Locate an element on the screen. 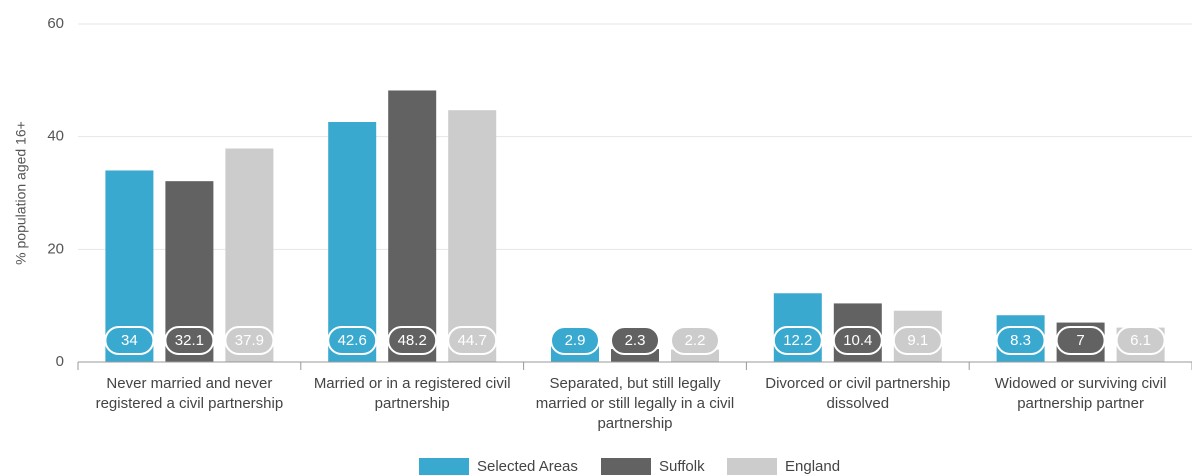 The image size is (1192, 476). legend-label: Selected Areas is located at coordinates (527, 466).